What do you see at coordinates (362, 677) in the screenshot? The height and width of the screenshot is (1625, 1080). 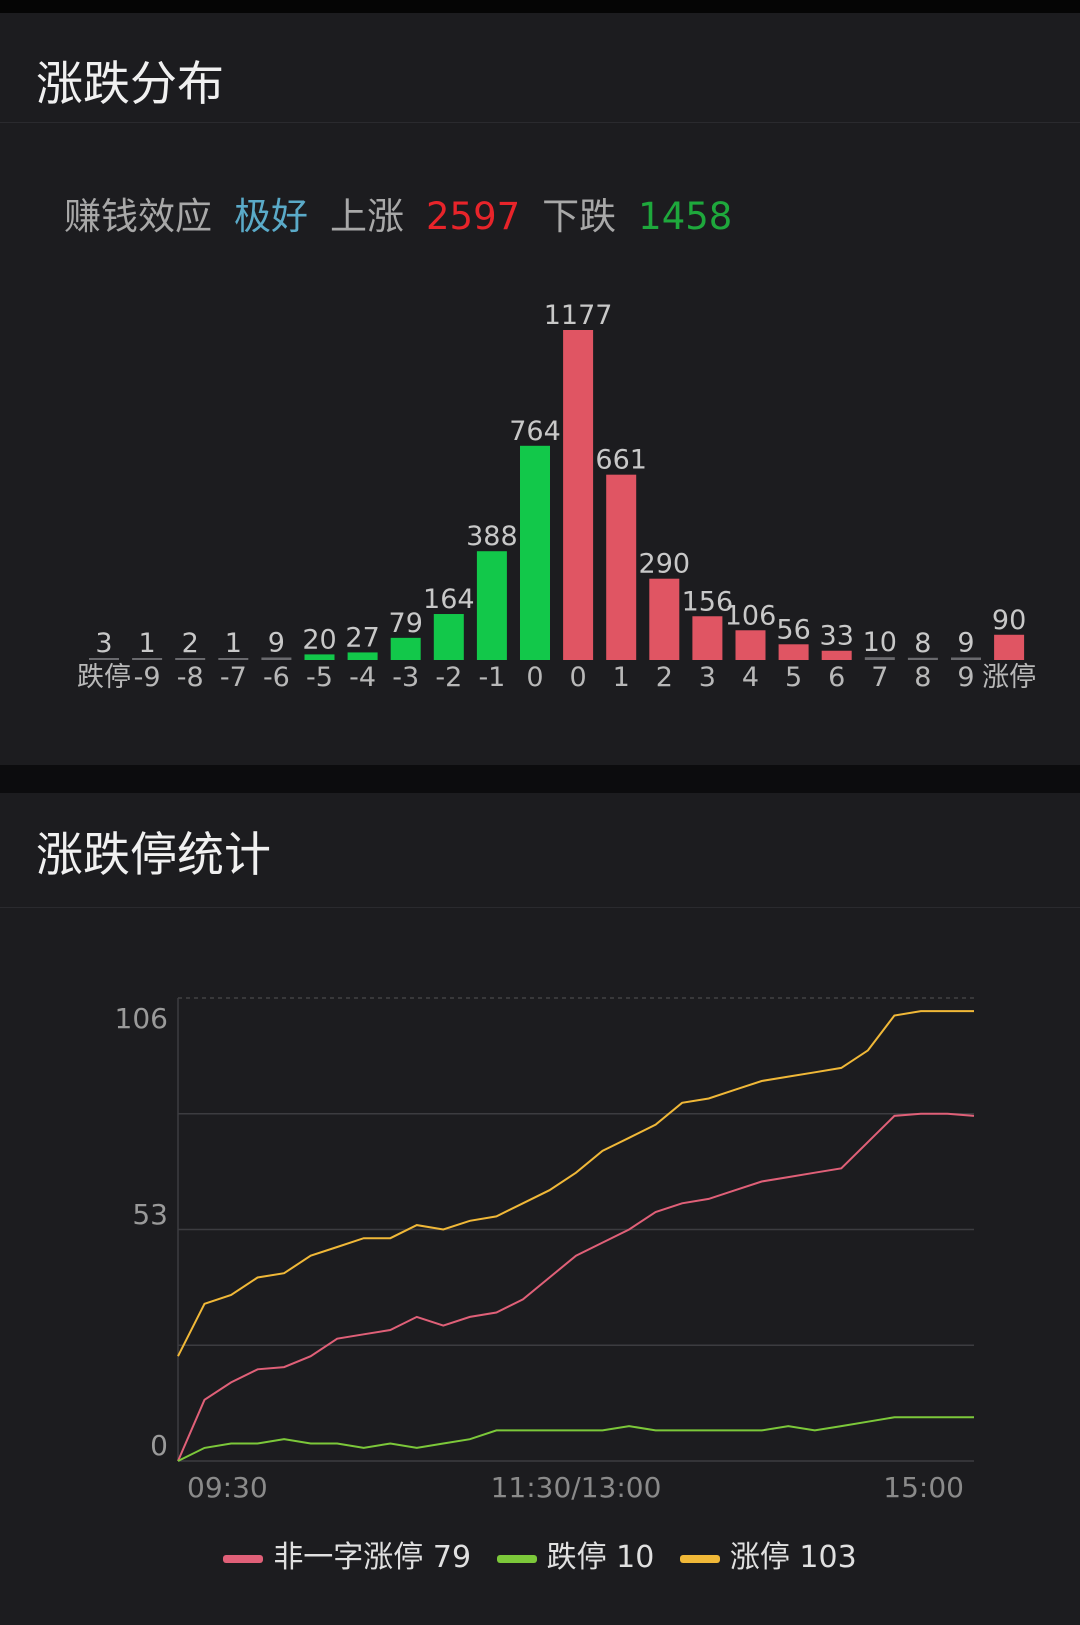 I see `category-label: -4` at bounding box center [362, 677].